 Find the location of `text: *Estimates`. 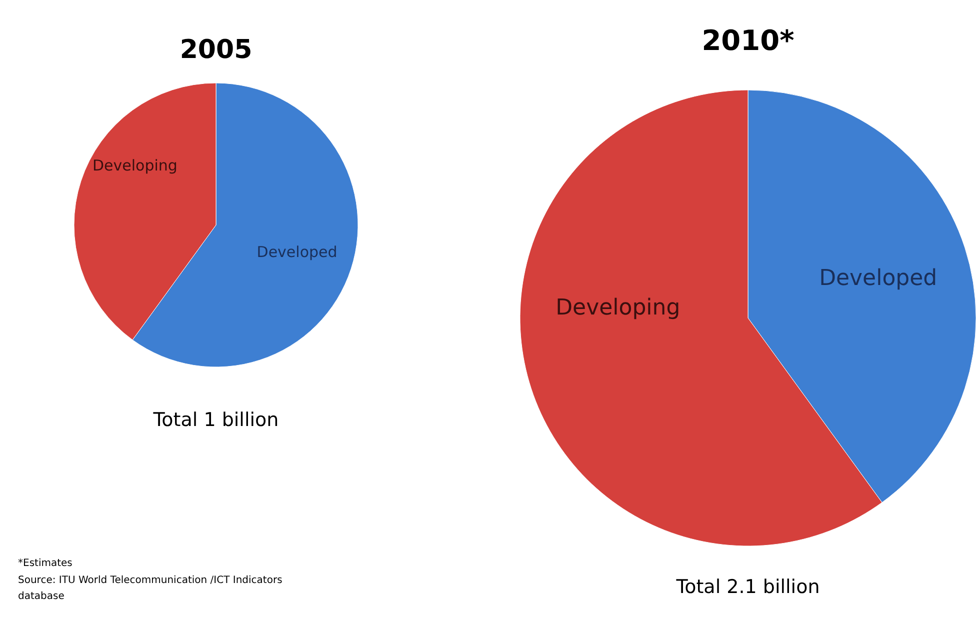

text: *Estimates is located at coordinates (45, 563).